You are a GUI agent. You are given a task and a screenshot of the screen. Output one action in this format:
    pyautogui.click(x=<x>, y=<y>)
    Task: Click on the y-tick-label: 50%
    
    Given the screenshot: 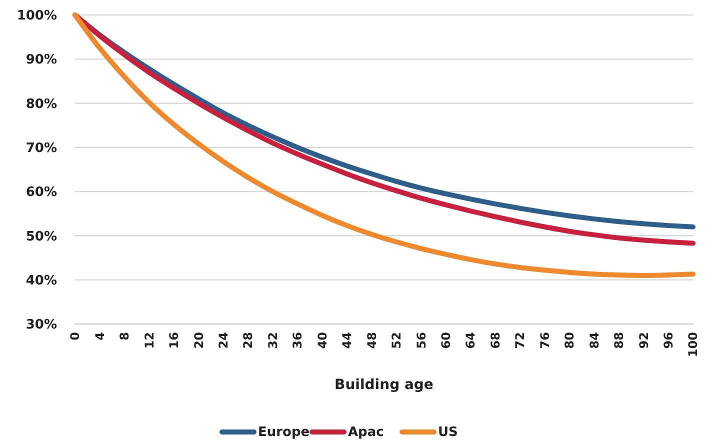 What is the action you would take?
    pyautogui.click(x=41, y=236)
    